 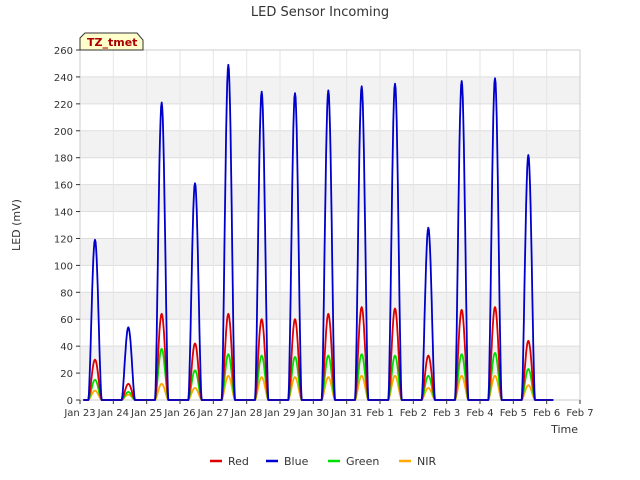 What do you see at coordinates (313, 413) in the screenshot?
I see `x-tick-label: Jan 30` at bounding box center [313, 413].